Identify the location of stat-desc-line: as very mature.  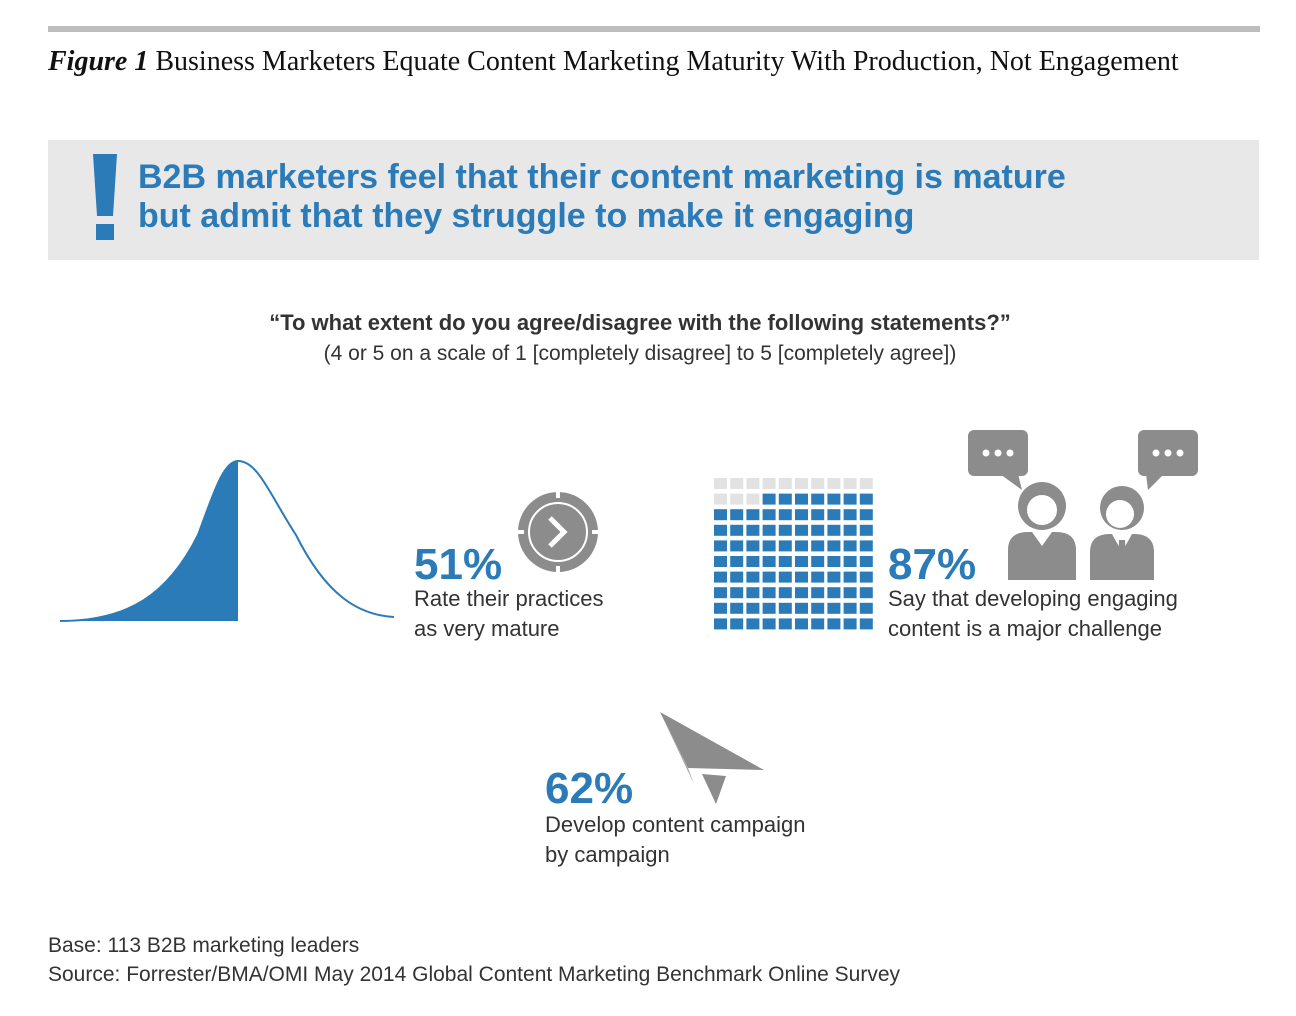
(487, 628).